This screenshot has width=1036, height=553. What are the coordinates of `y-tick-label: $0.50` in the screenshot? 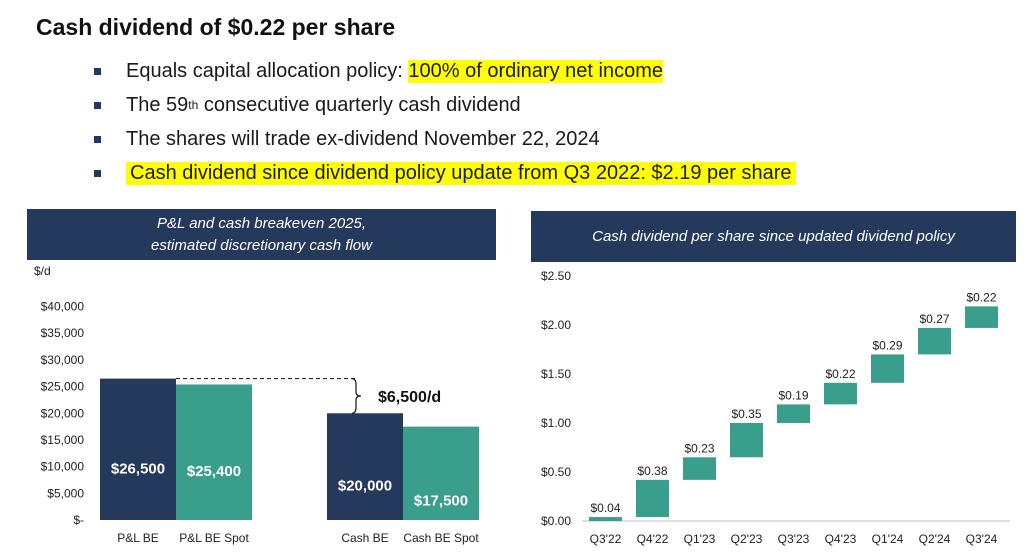 It's located at (556, 472).